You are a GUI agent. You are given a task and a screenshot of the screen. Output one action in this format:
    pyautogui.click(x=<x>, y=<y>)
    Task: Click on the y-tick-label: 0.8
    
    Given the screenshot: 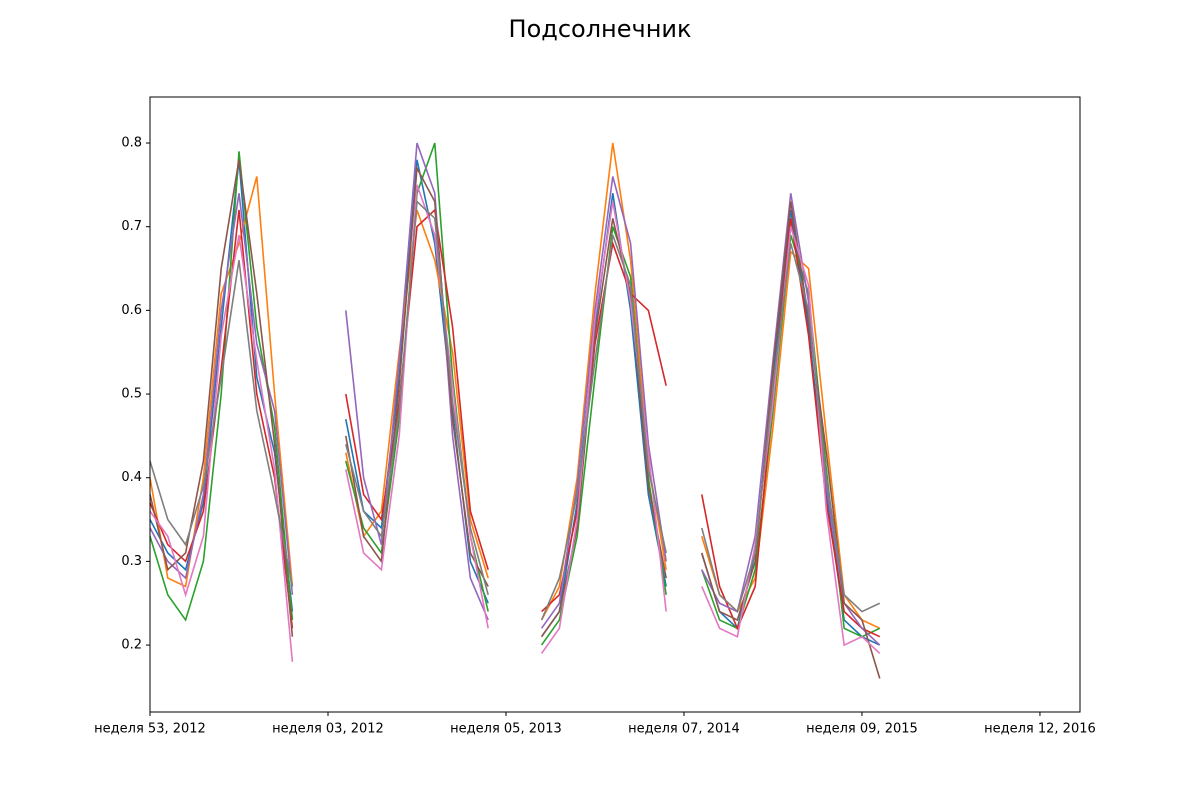 What is the action you would take?
    pyautogui.click(x=131, y=143)
    